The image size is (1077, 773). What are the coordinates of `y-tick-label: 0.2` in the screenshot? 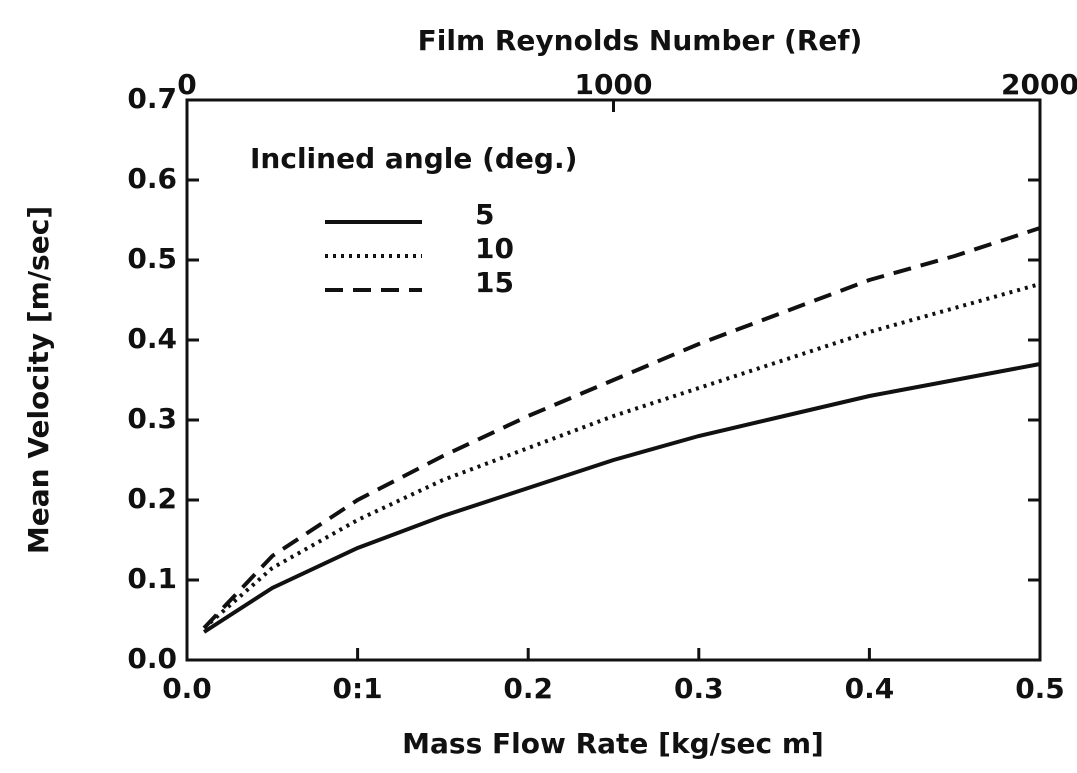 It's located at (152, 498).